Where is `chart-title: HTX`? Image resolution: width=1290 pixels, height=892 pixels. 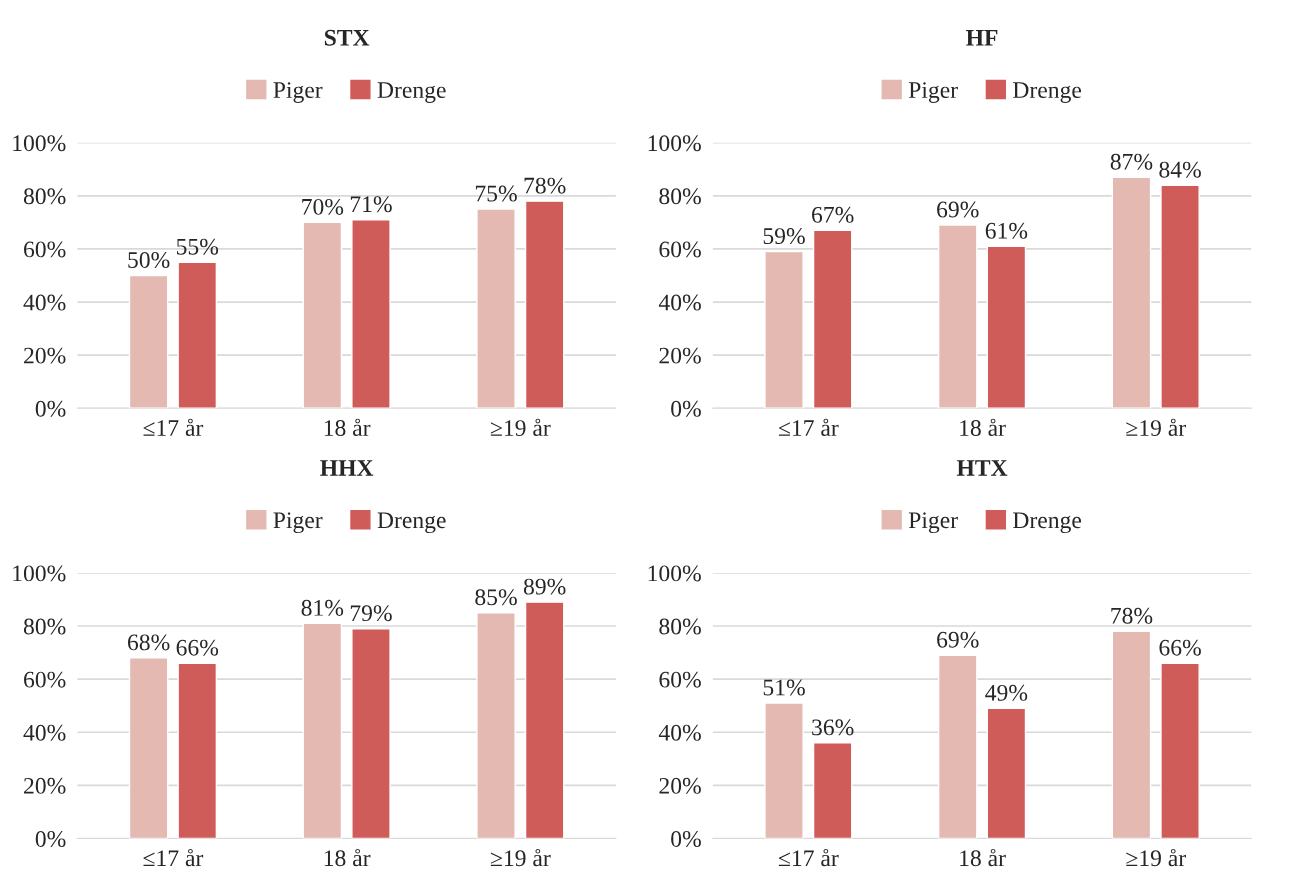
chart-title: HTX is located at coordinates (982, 468).